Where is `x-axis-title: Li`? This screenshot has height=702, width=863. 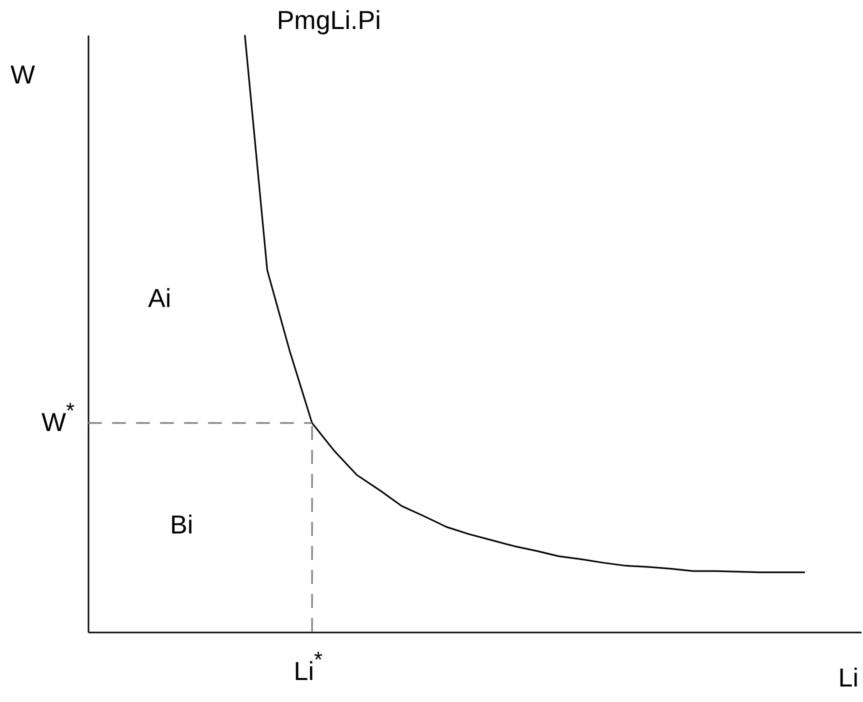 x-axis-title: Li is located at coordinates (848, 677).